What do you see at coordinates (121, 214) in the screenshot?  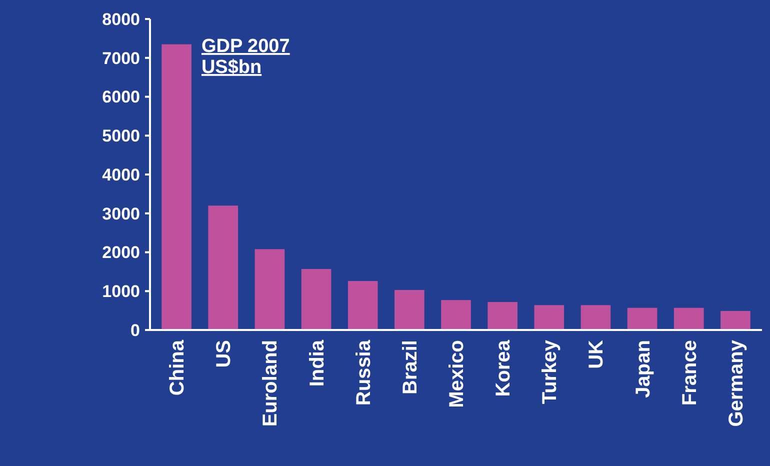 I see `y-tick-label: 3000` at bounding box center [121, 214].